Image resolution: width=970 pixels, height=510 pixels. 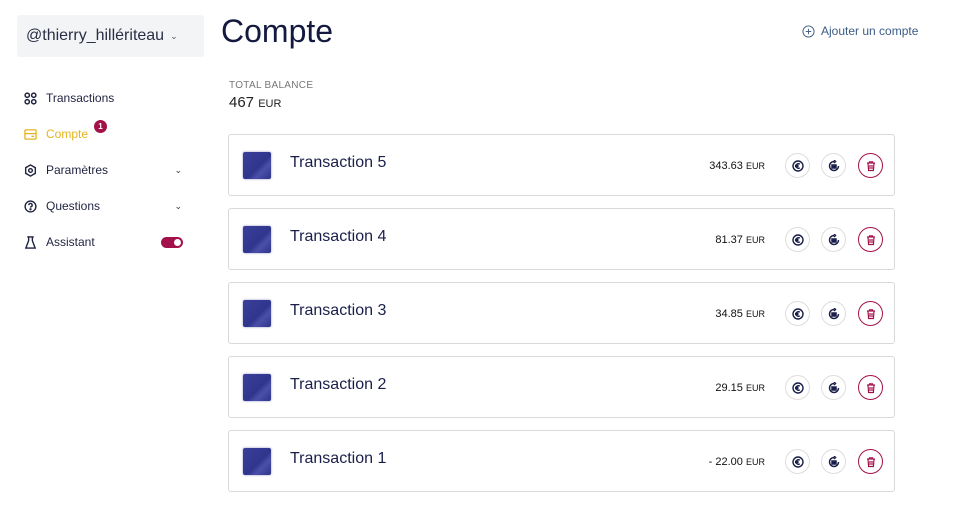 I want to click on page-title: Compte, so click(x=277, y=31).